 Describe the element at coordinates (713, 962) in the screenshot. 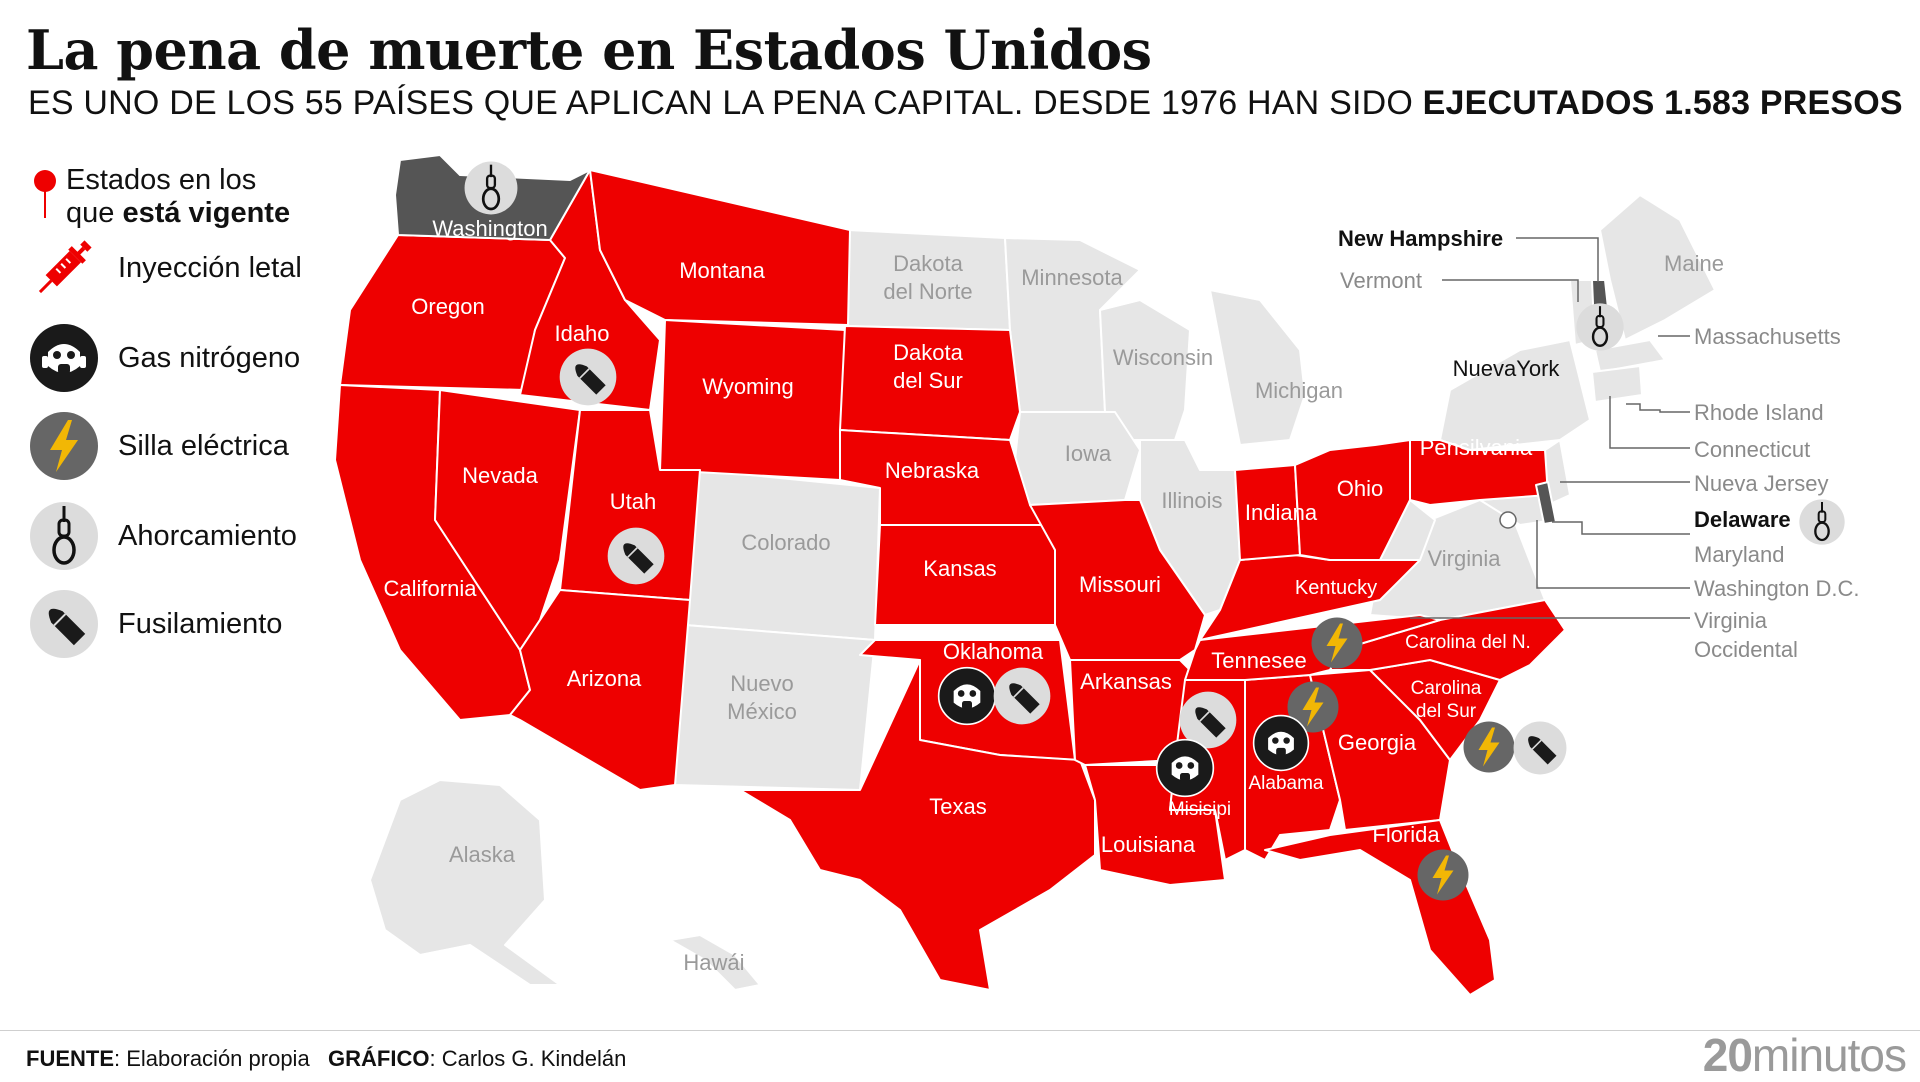

I see `label-hawai: Hawái` at that location.